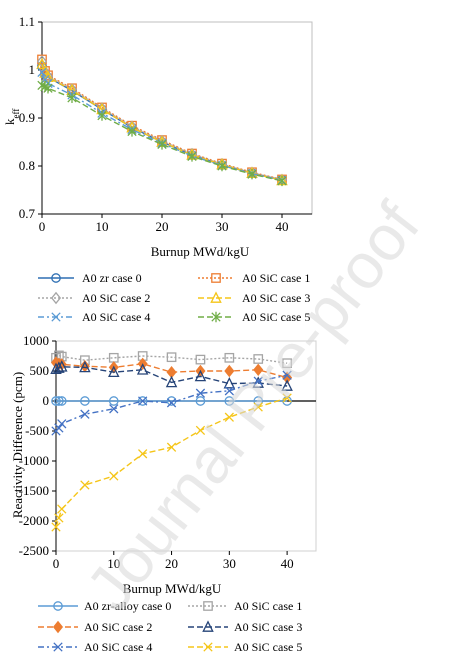  I want to click on reactivity-xtick-label: 40, so click(287, 563).